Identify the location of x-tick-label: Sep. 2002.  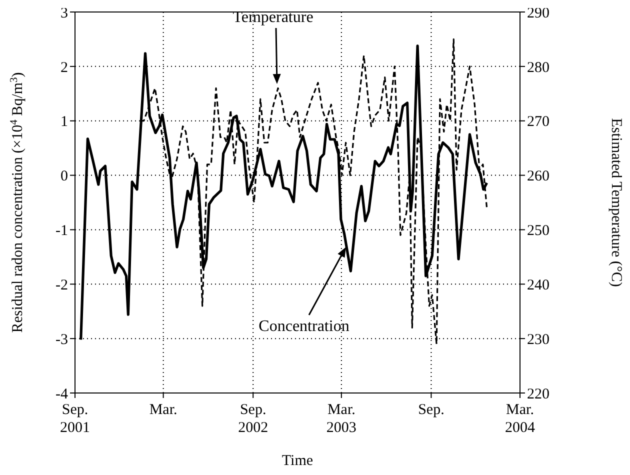
(253, 419).